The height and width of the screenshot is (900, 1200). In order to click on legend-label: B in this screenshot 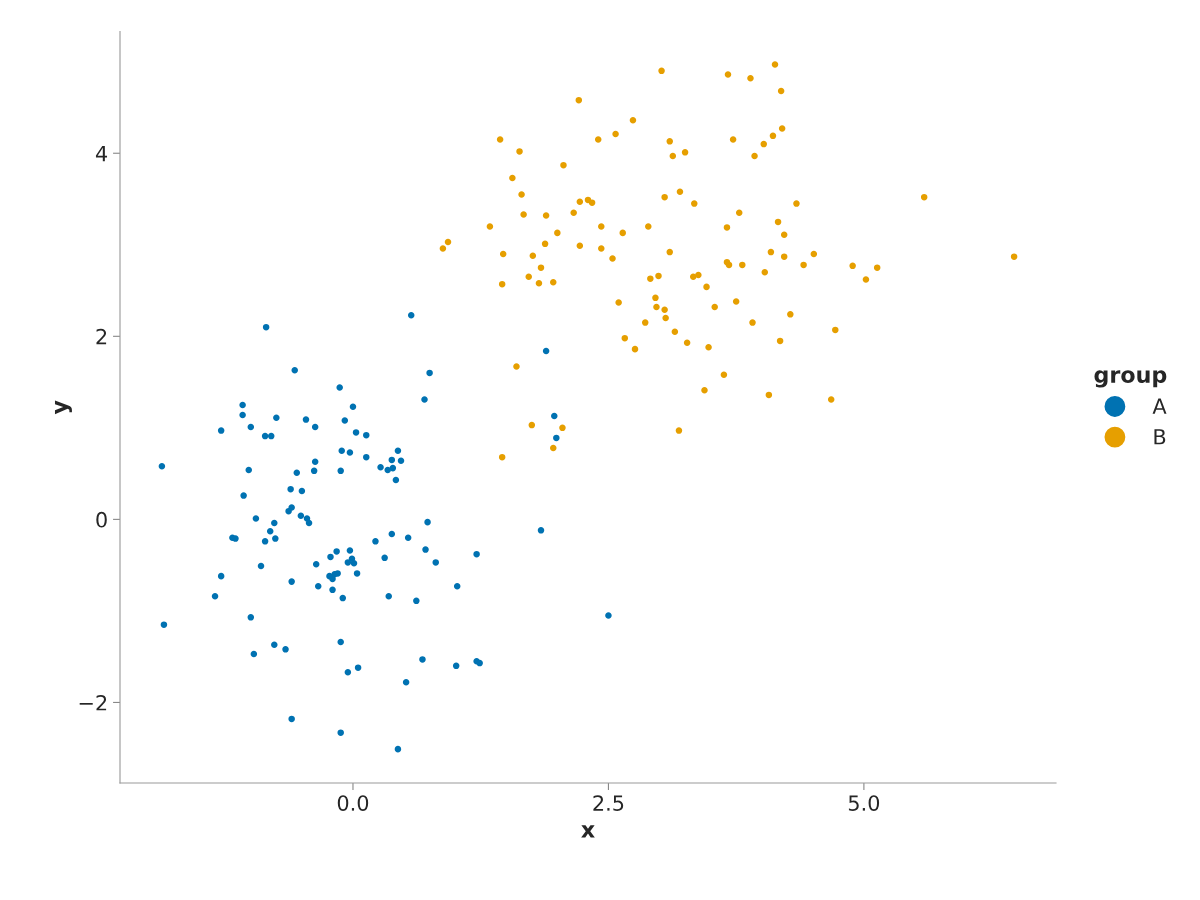, I will do `click(1160, 437)`.